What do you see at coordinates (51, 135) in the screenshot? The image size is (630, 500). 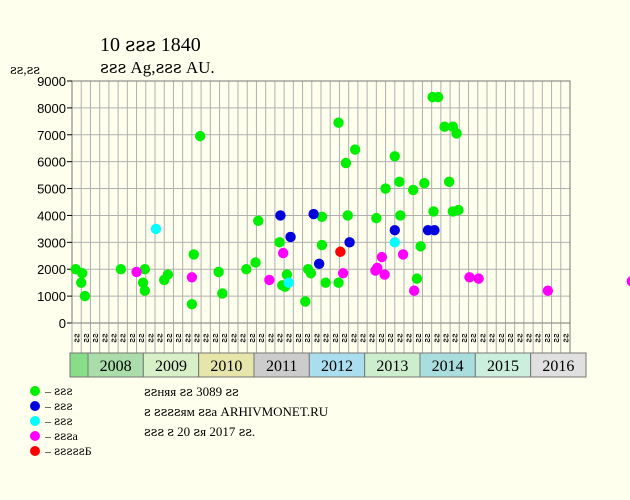 I see `y-tick-label: 7000` at bounding box center [51, 135].